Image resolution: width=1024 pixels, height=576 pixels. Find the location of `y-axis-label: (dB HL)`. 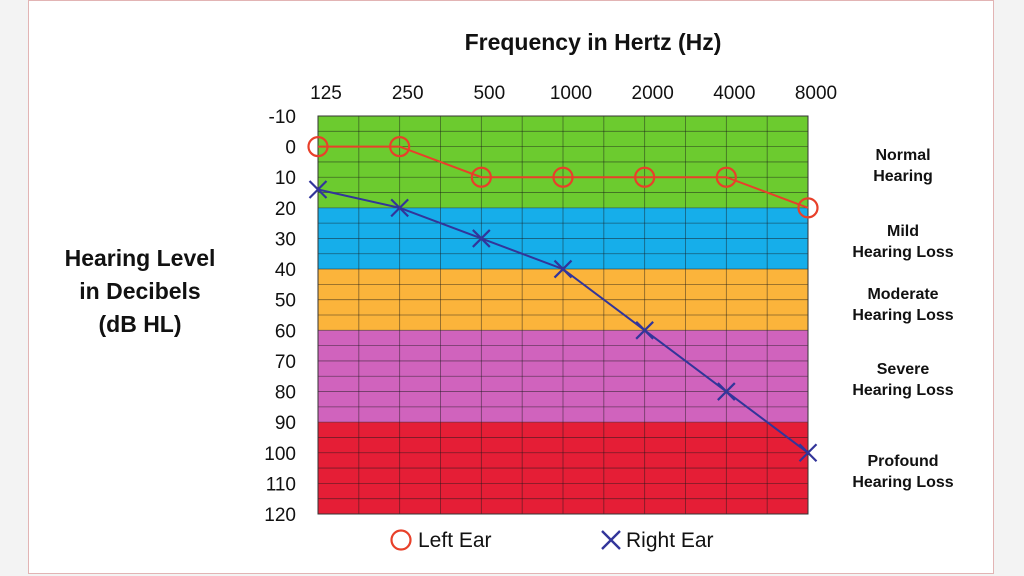

y-axis-label: (dB HL) is located at coordinates (139, 324).